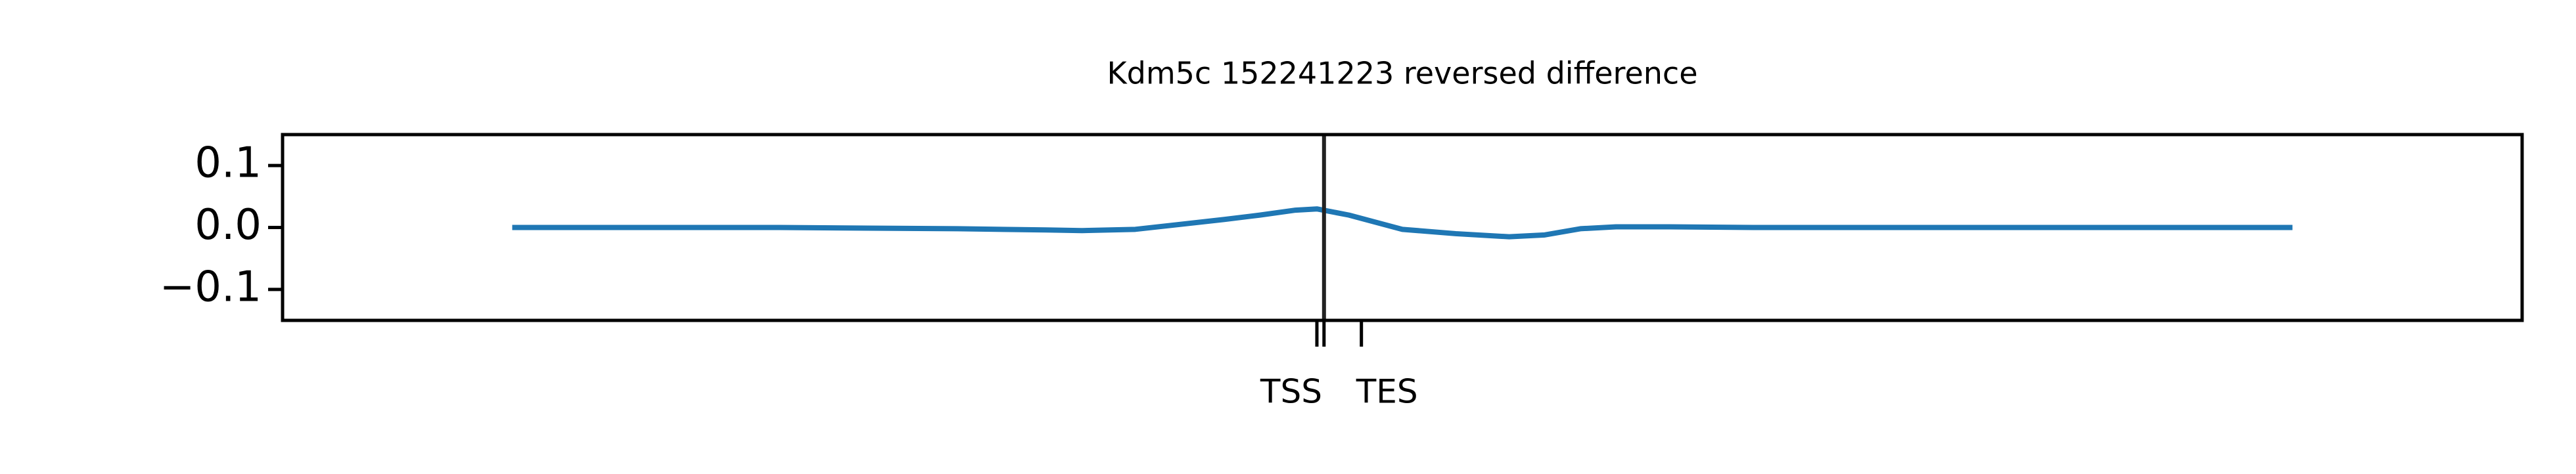  I want to click on y-tick-label: 0.1, so click(229, 163).